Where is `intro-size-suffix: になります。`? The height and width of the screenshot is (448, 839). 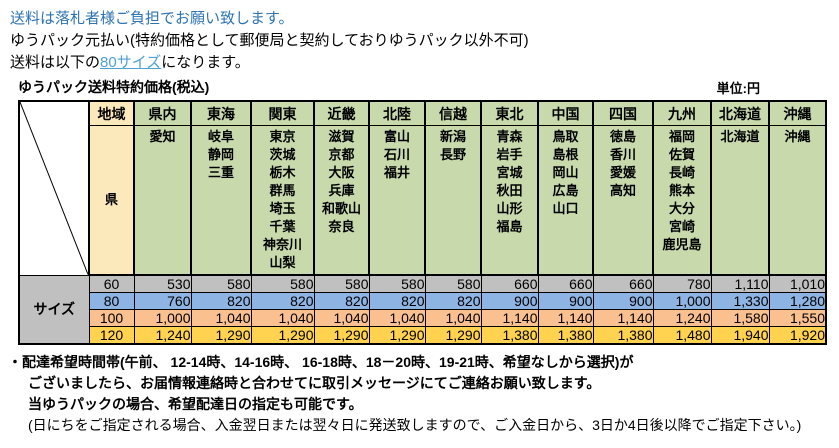 intro-size-suffix: になります。 is located at coordinates (205, 62).